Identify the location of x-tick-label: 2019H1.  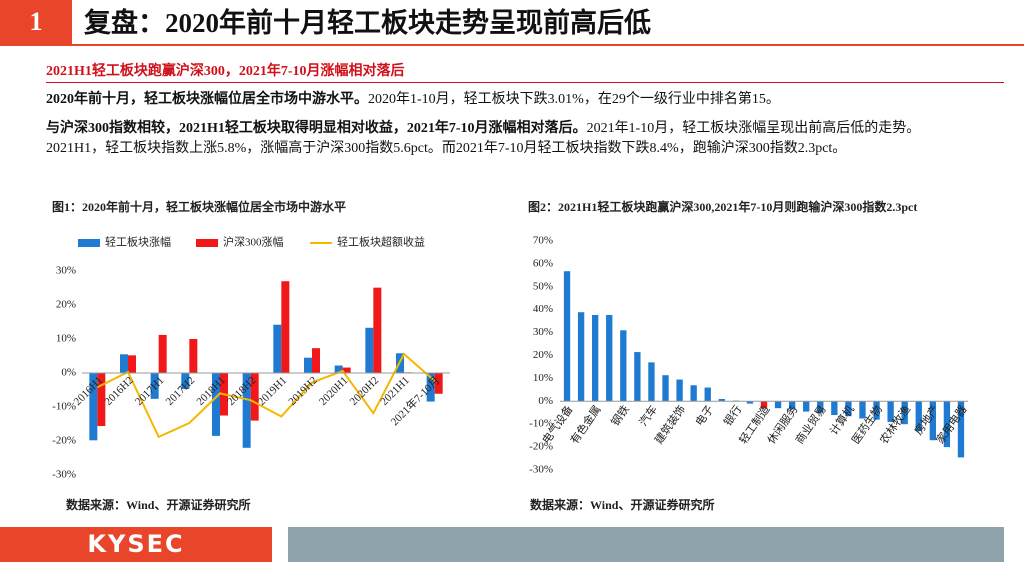
(273, 391).